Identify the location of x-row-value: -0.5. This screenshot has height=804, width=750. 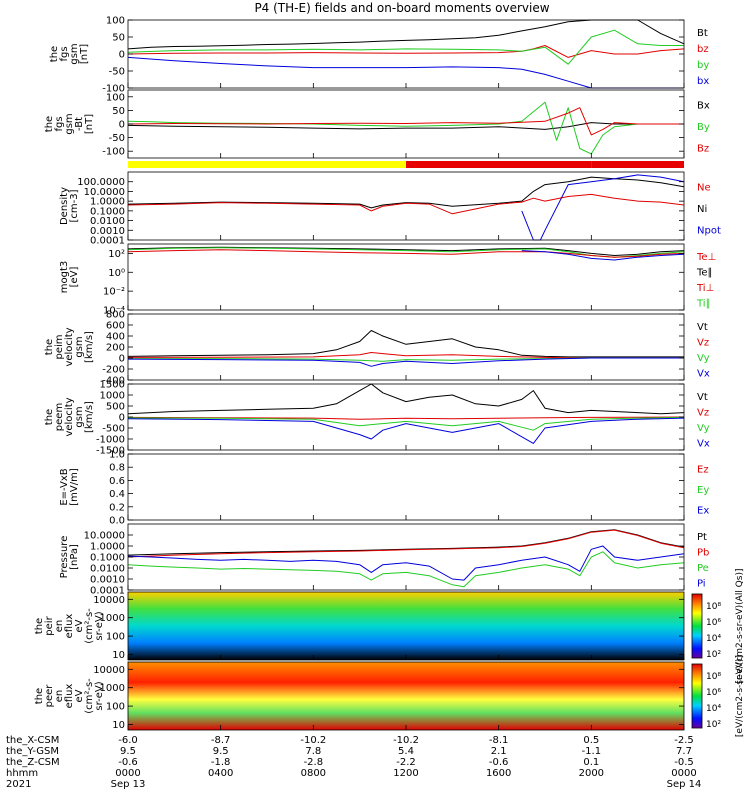
(684, 762).